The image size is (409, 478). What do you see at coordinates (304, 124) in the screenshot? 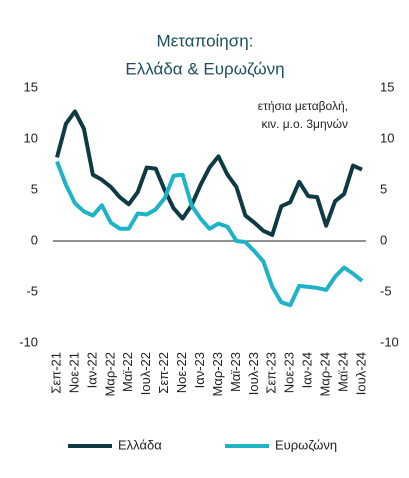
I see `annotation: κιν. μ.ο. 3μηνών` at bounding box center [304, 124].